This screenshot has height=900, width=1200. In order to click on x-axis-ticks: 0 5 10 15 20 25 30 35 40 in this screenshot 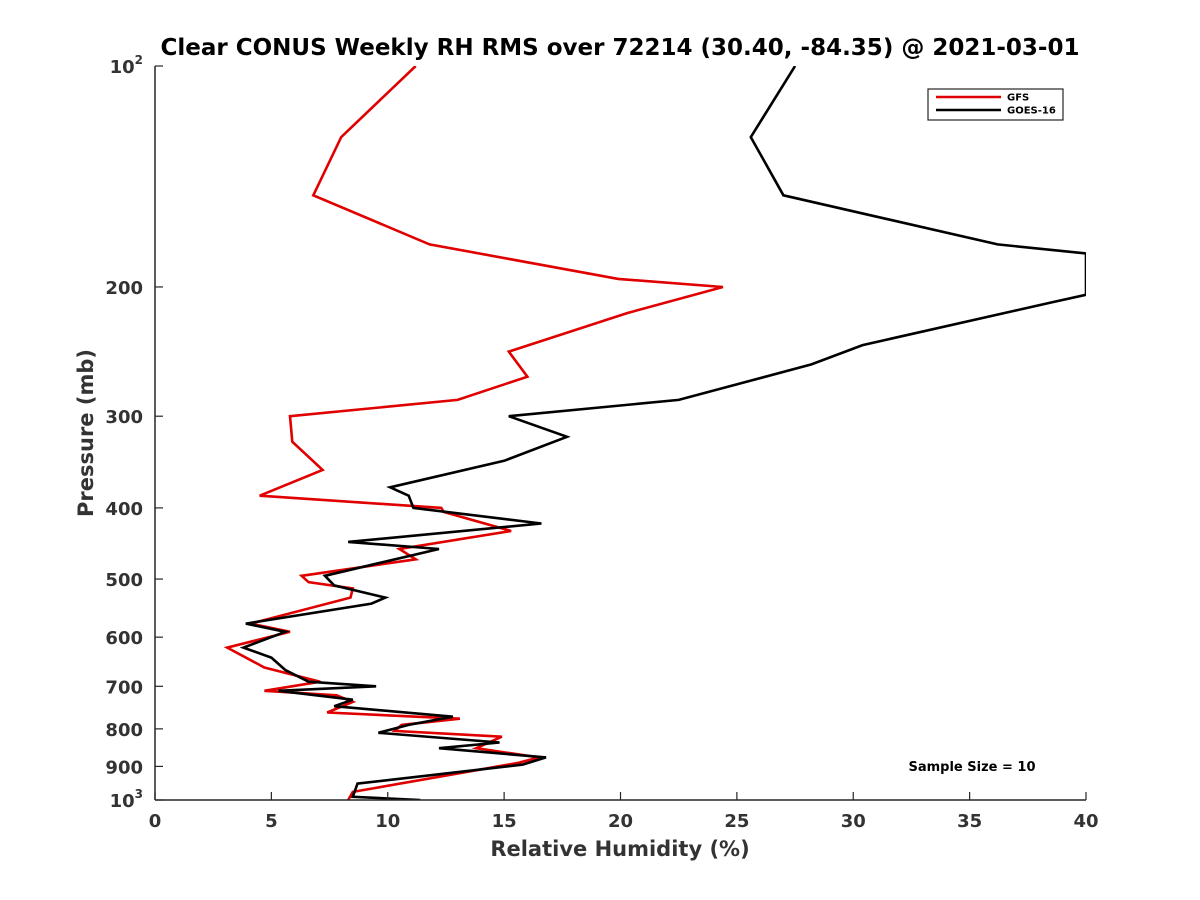, I will do `click(624, 812)`.